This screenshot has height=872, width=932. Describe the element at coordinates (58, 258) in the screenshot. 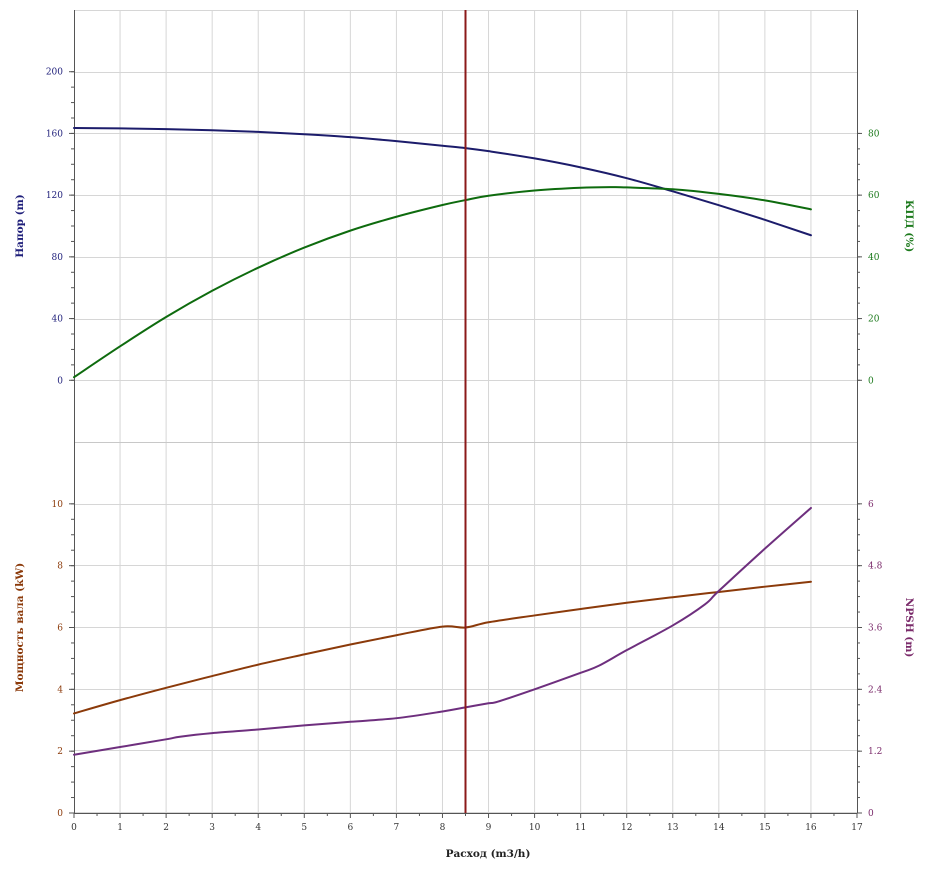

I see `top-left-tick-label: 80` at that location.